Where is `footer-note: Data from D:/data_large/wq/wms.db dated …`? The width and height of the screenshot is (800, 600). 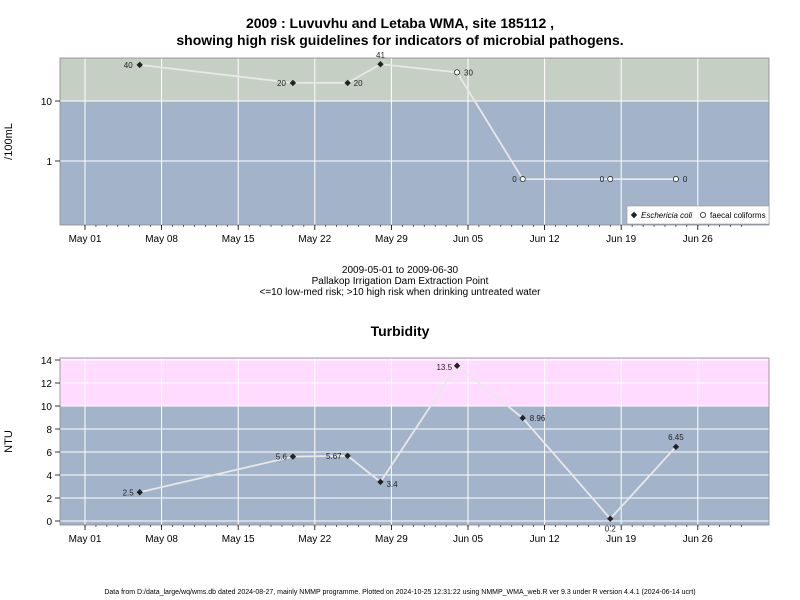 footer-note: Data from D:/data_large/wq/wms.db dated … is located at coordinates (400, 592).